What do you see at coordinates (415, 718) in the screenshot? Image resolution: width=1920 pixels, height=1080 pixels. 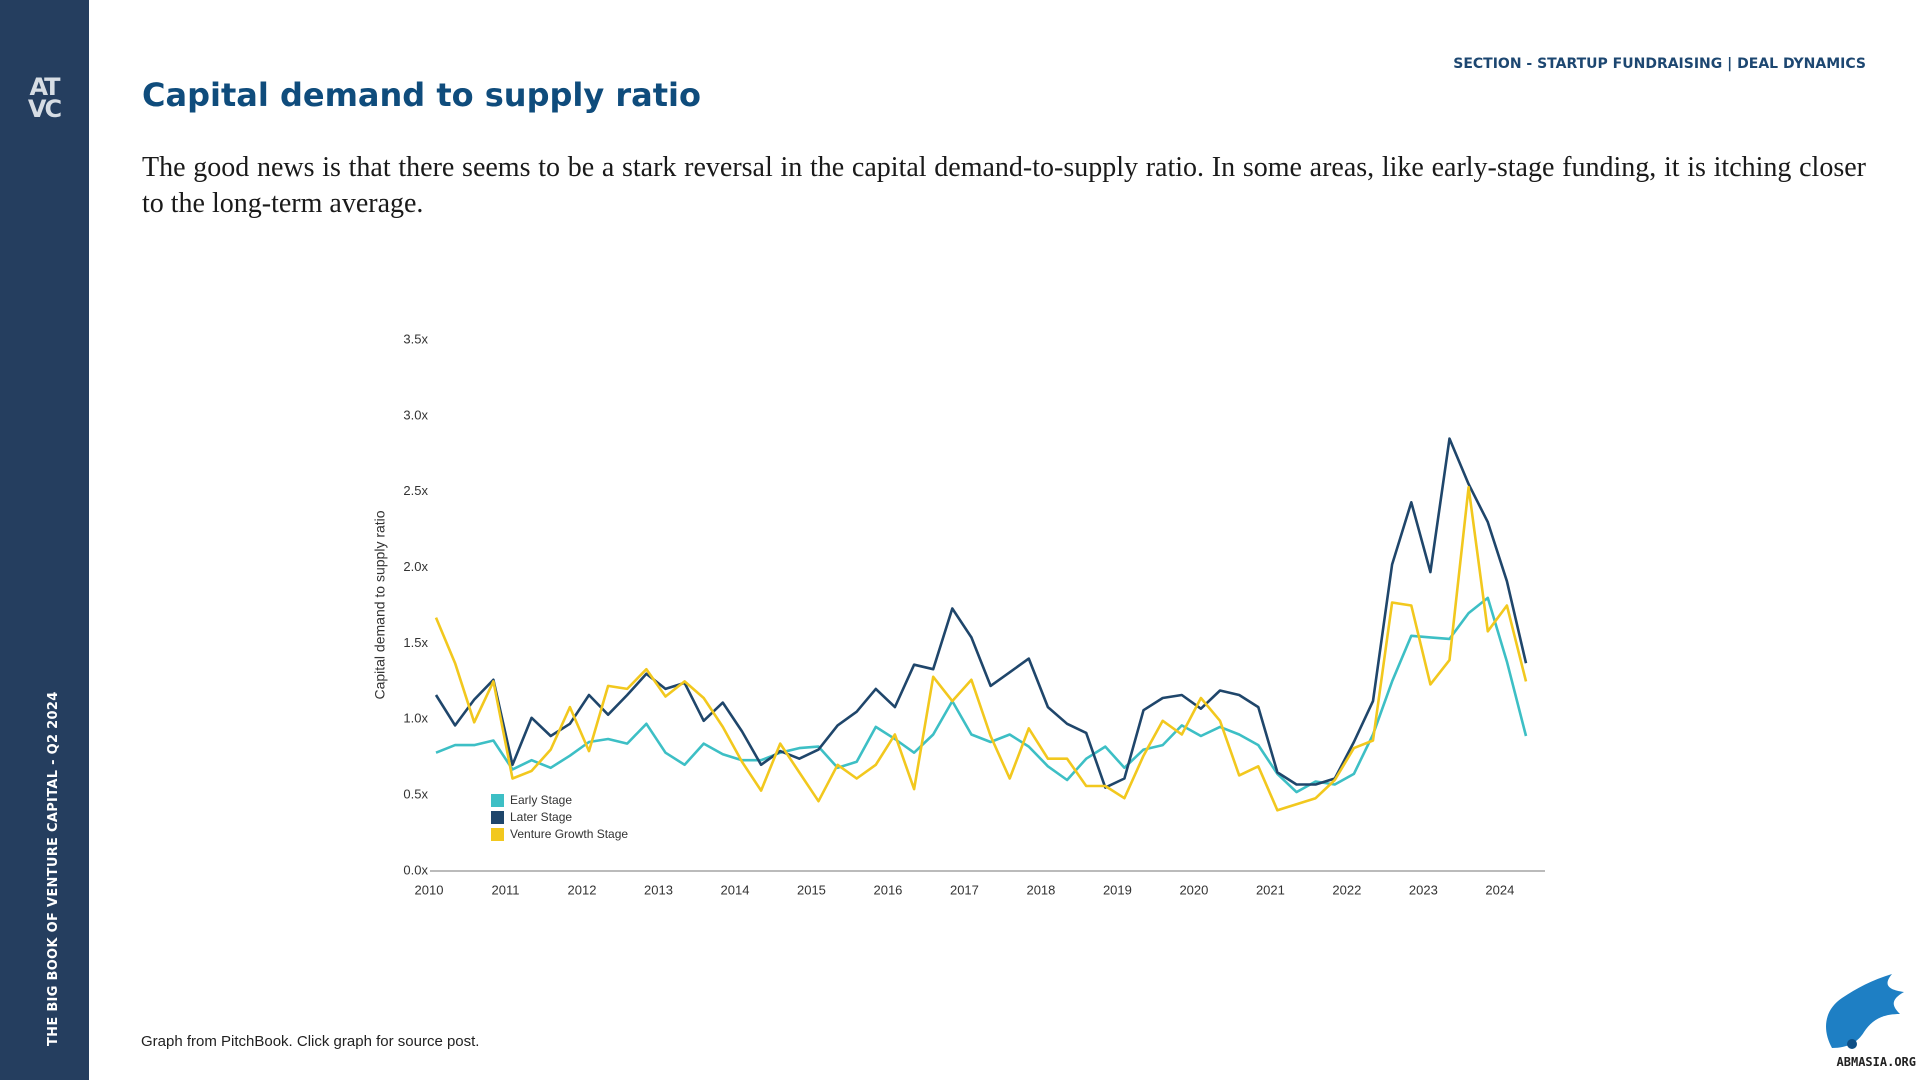 I see `y-tick-label: 1.0x` at bounding box center [415, 718].